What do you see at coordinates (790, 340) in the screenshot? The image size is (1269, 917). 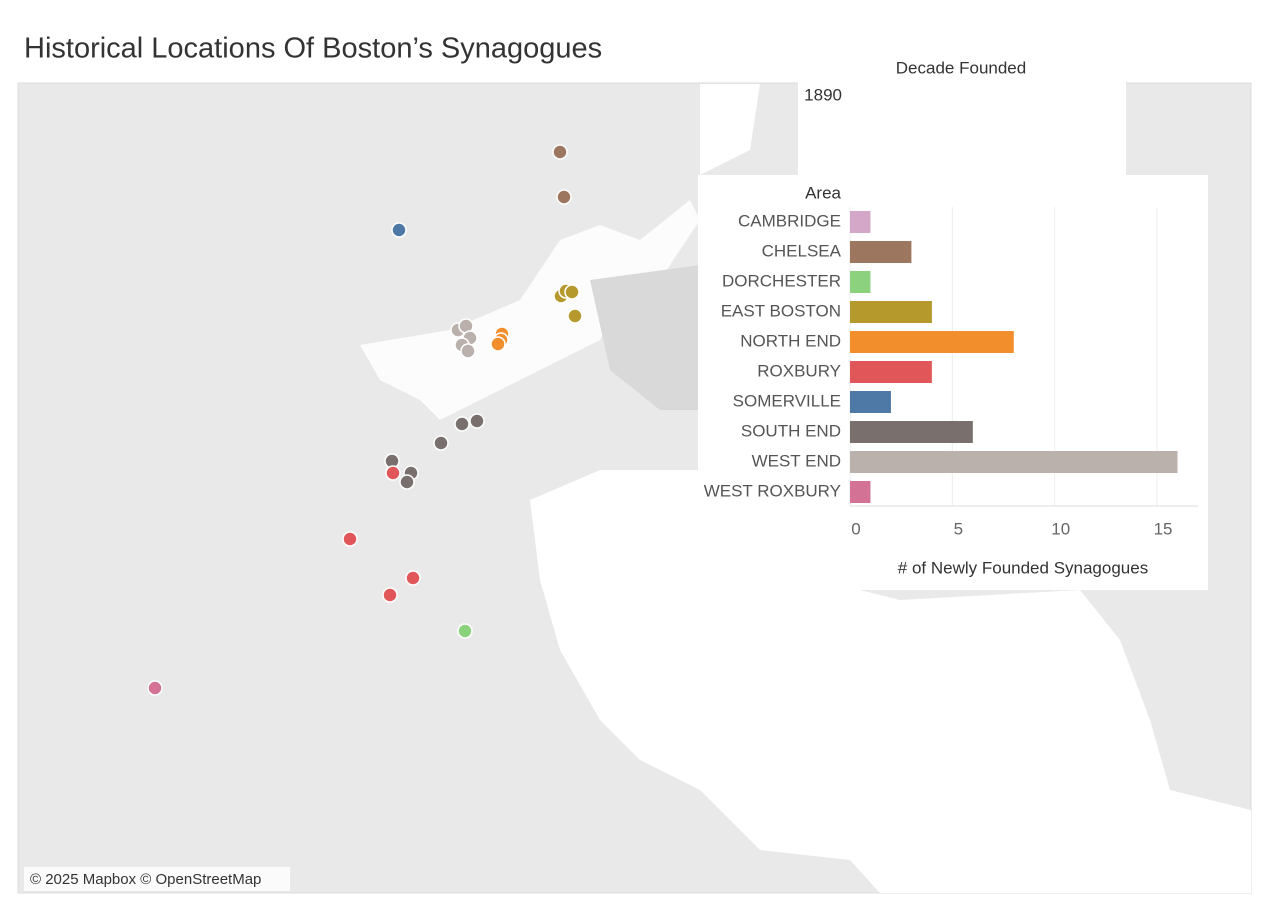 I see `y-tick-label: NORTH END` at bounding box center [790, 340].